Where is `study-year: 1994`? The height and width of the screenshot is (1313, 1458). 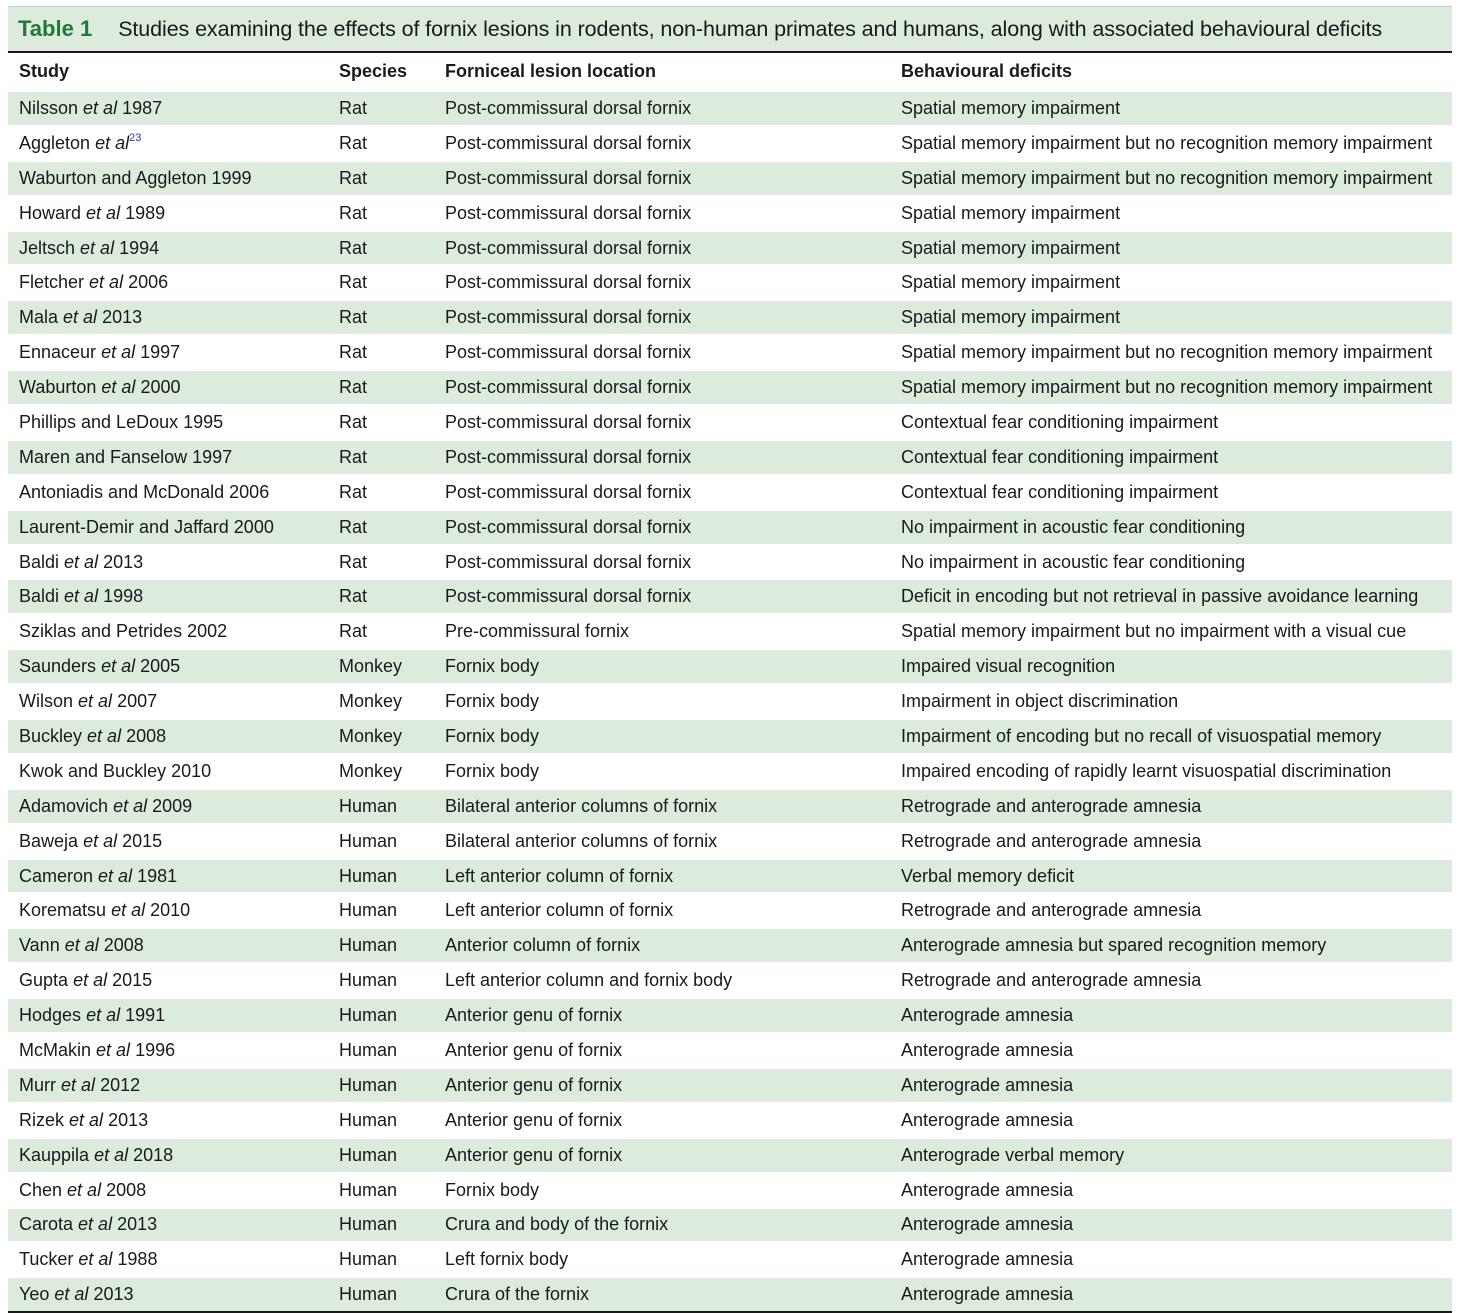 study-year: 1994 is located at coordinates (139, 247).